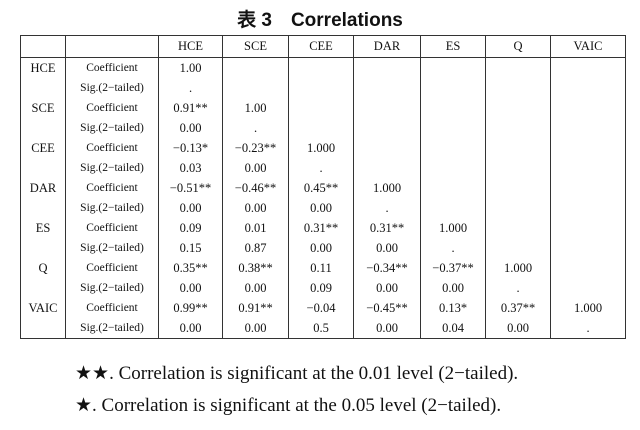  What do you see at coordinates (190, 148) in the screenshot?
I see `value-cell: −0.13*` at bounding box center [190, 148].